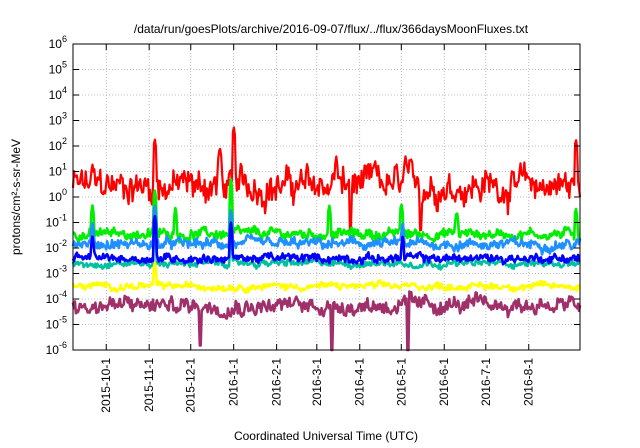 This screenshot has height=448, width=640. What do you see at coordinates (56, 221) in the screenshot?
I see `y-tick-label: 10⁻¹` at bounding box center [56, 221].